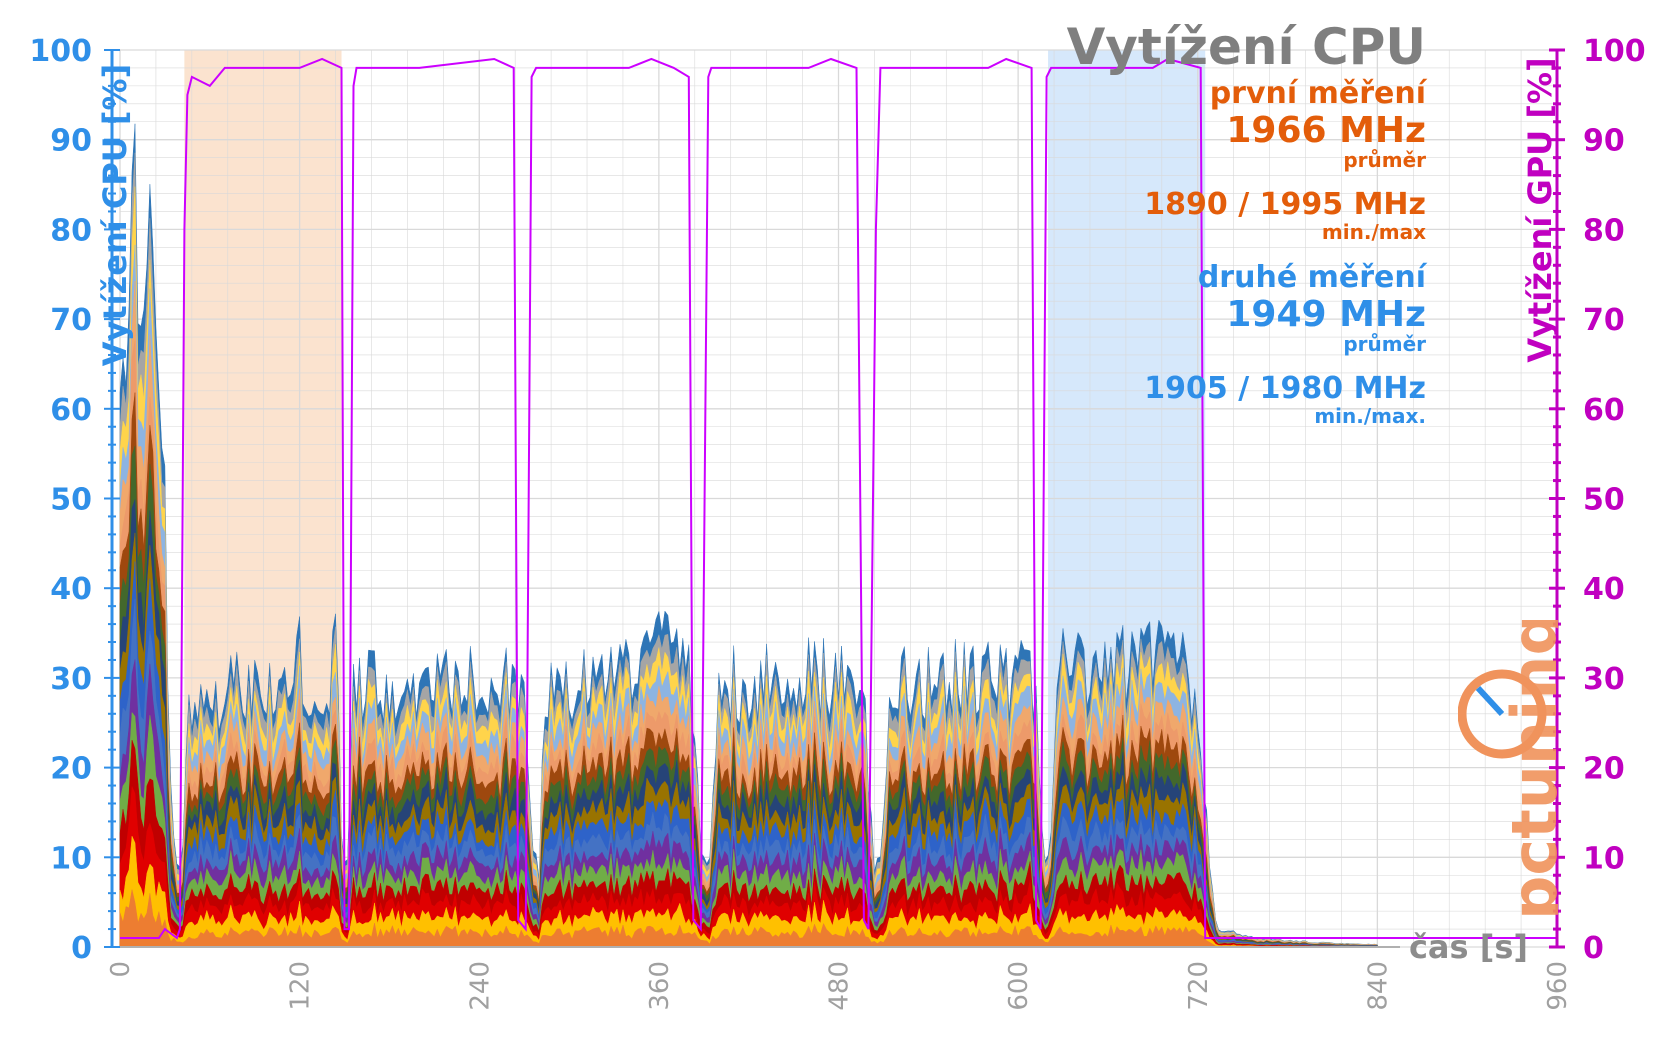 Image resolution: width=1654 pixels, height=1043 pixels. What do you see at coordinates (1285, 388) in the screenshot?
I see `second-measurement-range: 1905 / 1980 MHz` at bounding box center [1285, 388].